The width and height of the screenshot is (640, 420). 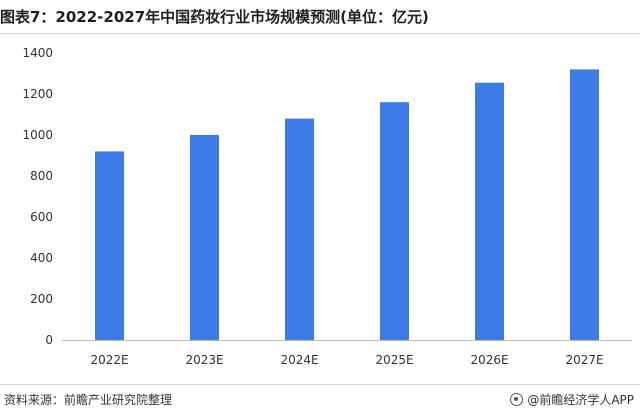 I want to click on title-divider, so click(x=320, y=33).